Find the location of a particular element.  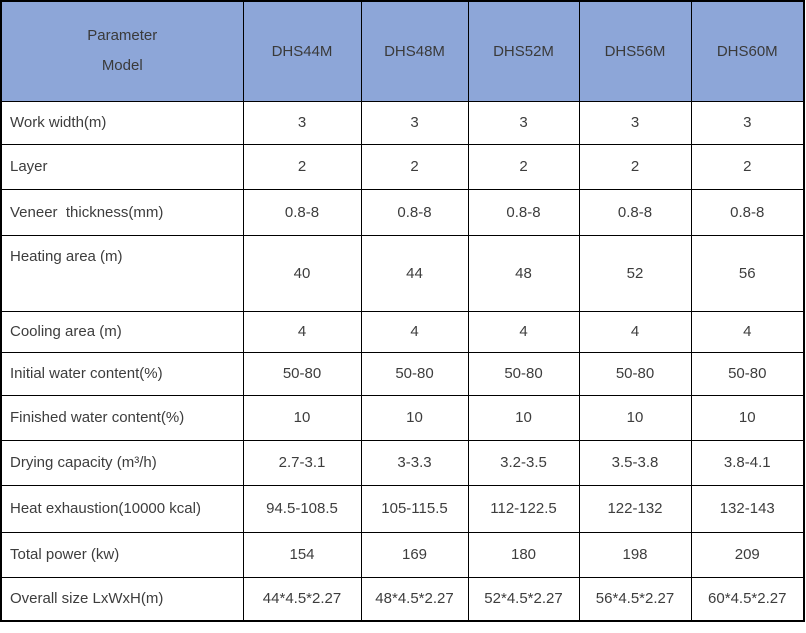

corner-cell: Parameter Model is located at coordinates (122, 51).